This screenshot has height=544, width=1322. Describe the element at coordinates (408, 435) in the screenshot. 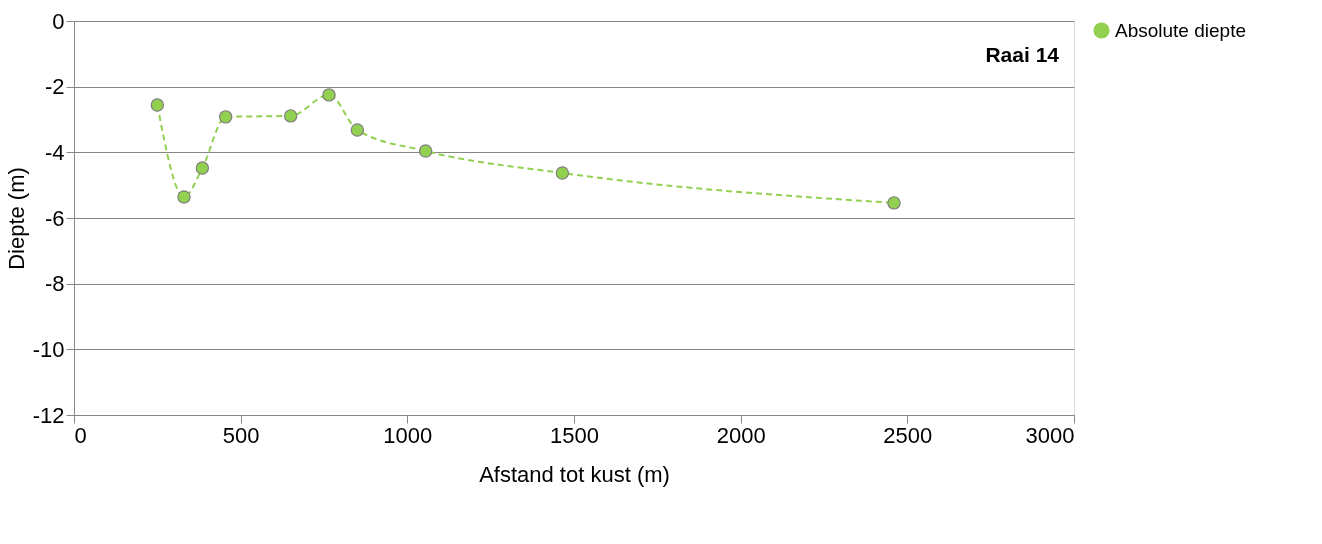

I see `x-tick-label: 1000` at that location.